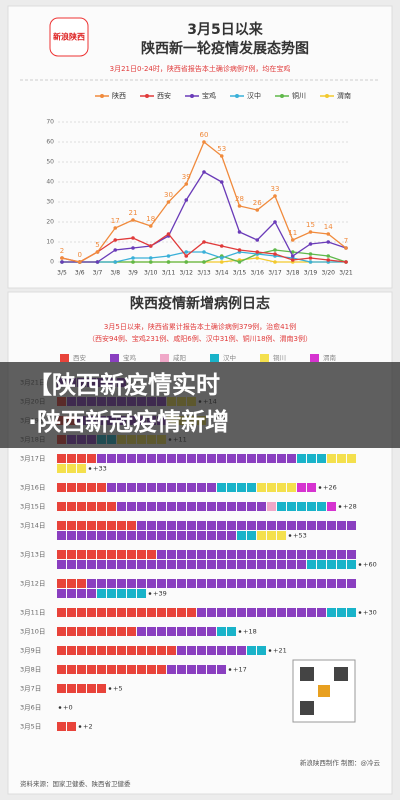 The width and height of the screenshot is (400, 800). I want to click on x-tick-label: 3/7, so click(98, 273).